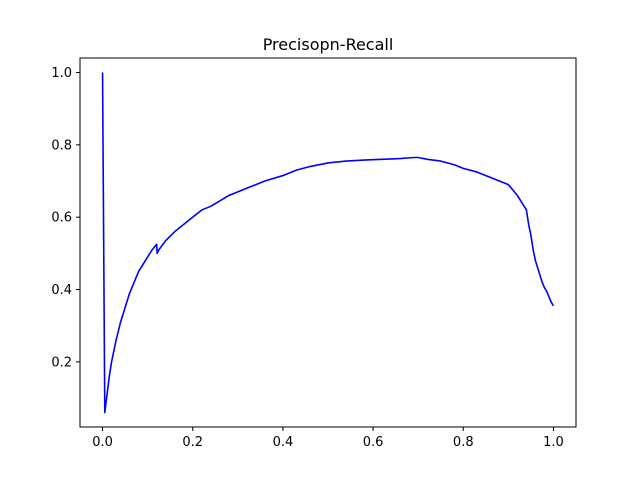  What do you see at coordinates (192, 442) in the screenshot?
I see `x-tick-label: 0.2` at bounding box center [192, 442].